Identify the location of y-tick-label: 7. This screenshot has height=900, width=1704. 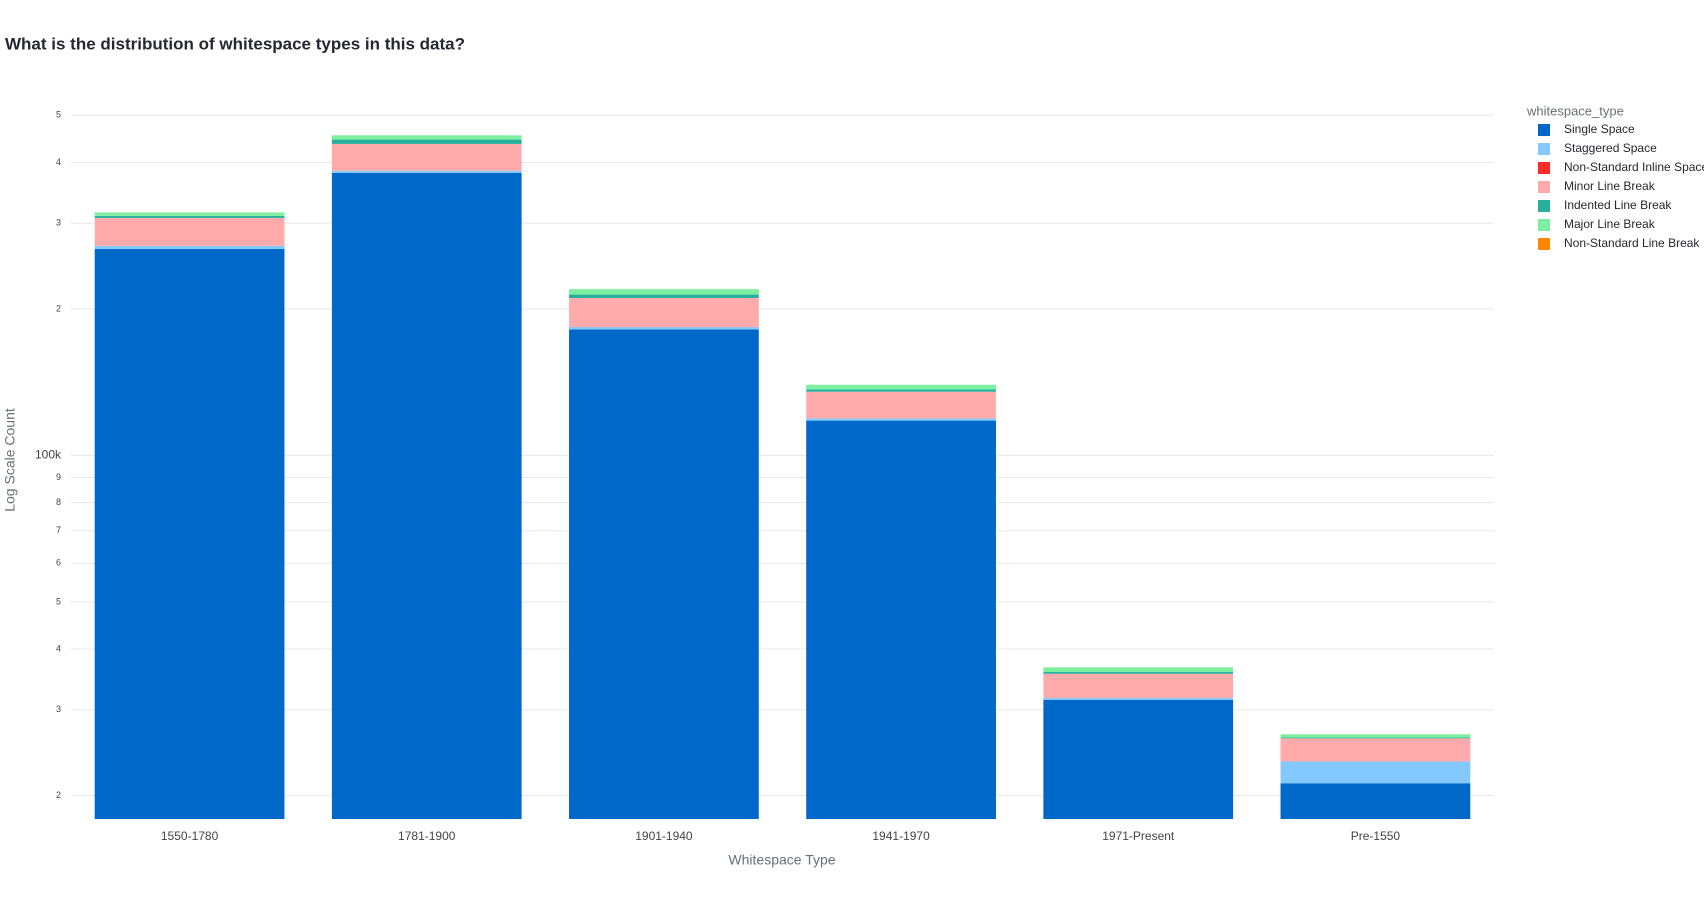
(58, 530).